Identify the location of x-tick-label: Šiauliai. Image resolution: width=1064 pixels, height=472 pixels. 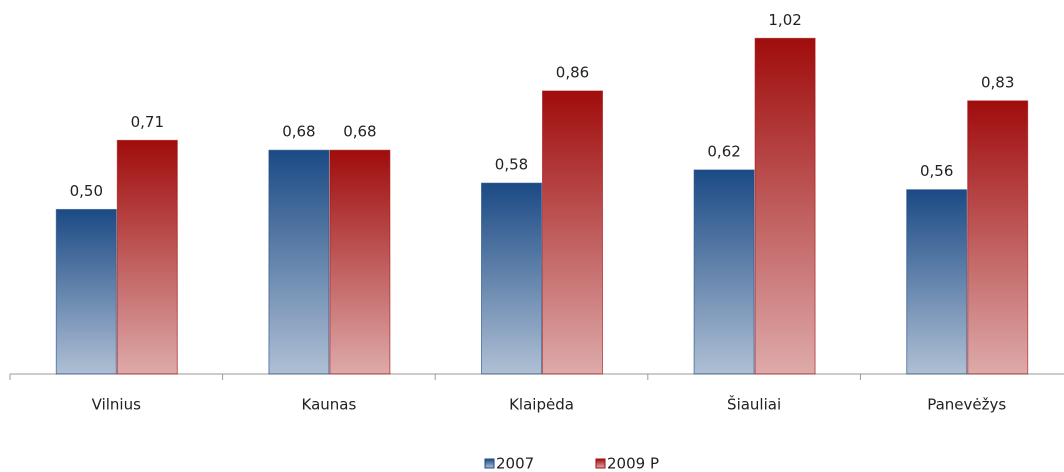
(754, 404).